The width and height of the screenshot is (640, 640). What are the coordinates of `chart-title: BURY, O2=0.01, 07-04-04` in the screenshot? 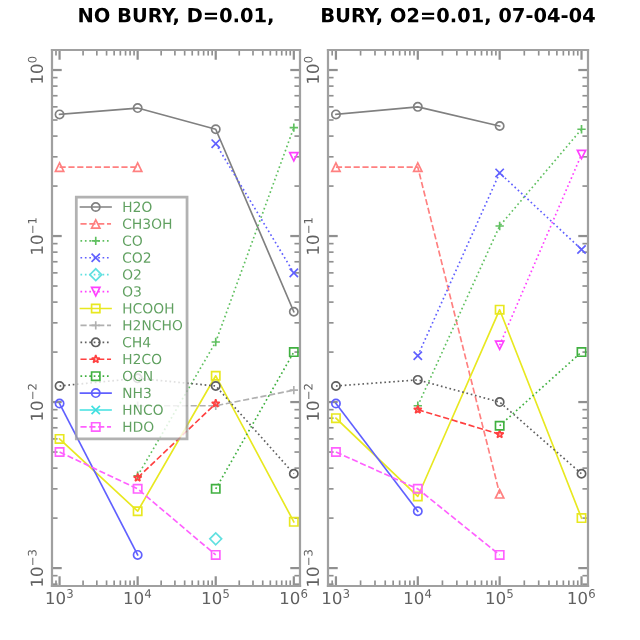 It's located at (458, 16).